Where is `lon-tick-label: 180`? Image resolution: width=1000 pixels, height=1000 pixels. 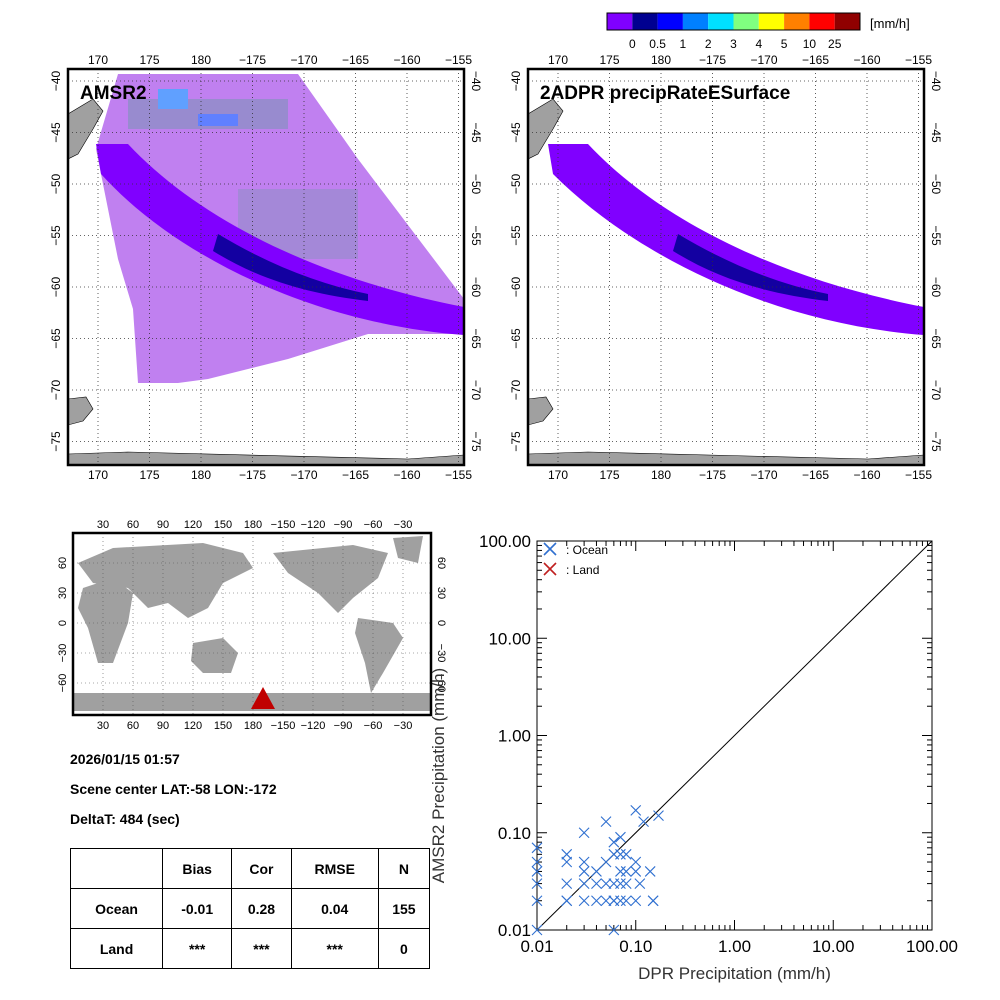 lon-tick-label: 180 is located at coordinates (201, 60).